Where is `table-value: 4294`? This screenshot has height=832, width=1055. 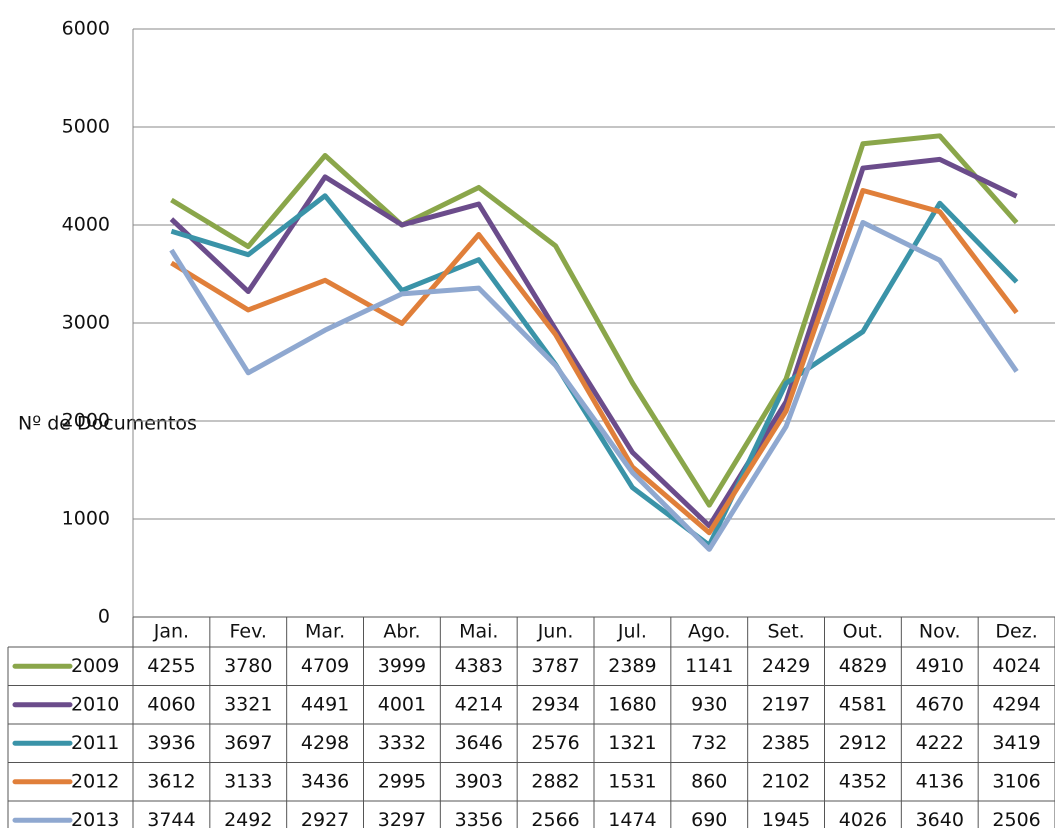 table-value: 4294 is located at coordinates (1016, 704).